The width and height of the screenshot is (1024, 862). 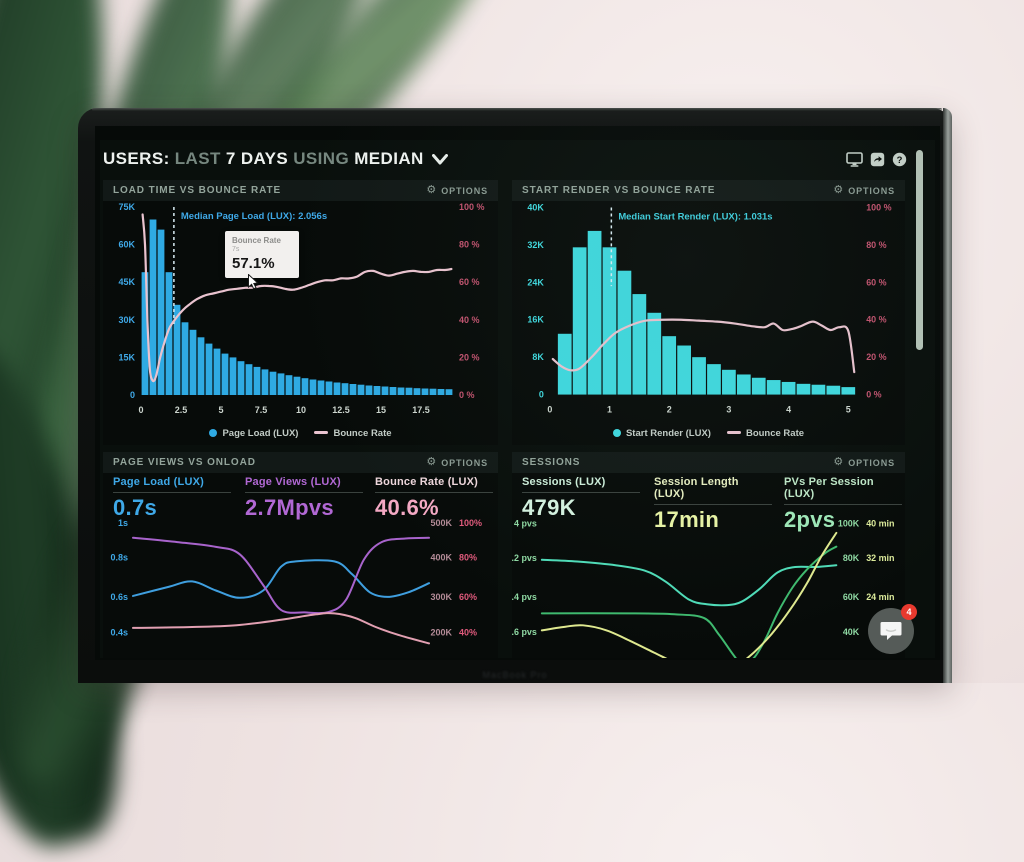 What do you see at coordinates (300, 462) in the screenshot?
I see `panel-header: PAGE VIEWS VS ONLOAD ⚙ OPTIONS` at bounding box center [300, 462].